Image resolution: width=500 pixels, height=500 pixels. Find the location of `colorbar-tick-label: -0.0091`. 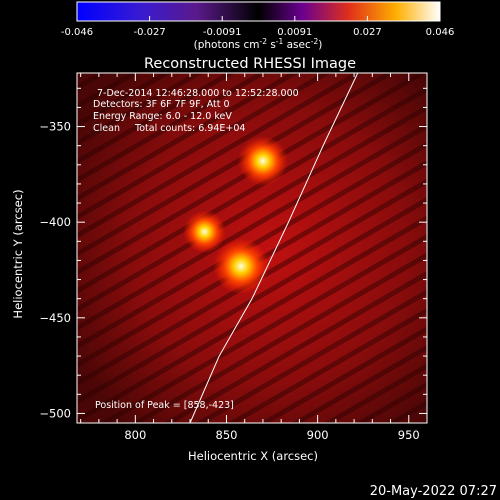

colorbar-tick-label: -0.0091 is located at coordinates (222, 32).